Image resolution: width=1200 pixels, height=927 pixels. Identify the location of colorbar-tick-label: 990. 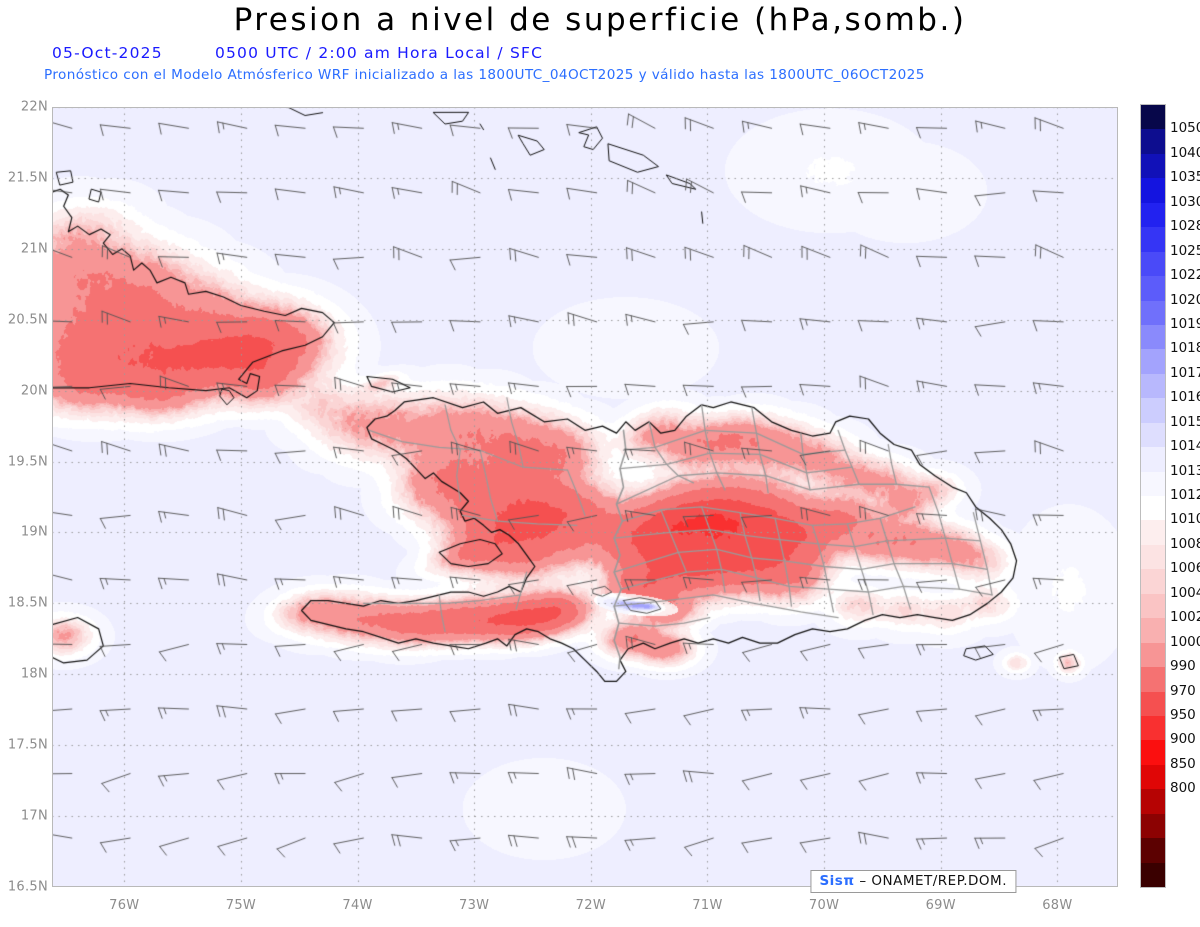
(1183, 666).